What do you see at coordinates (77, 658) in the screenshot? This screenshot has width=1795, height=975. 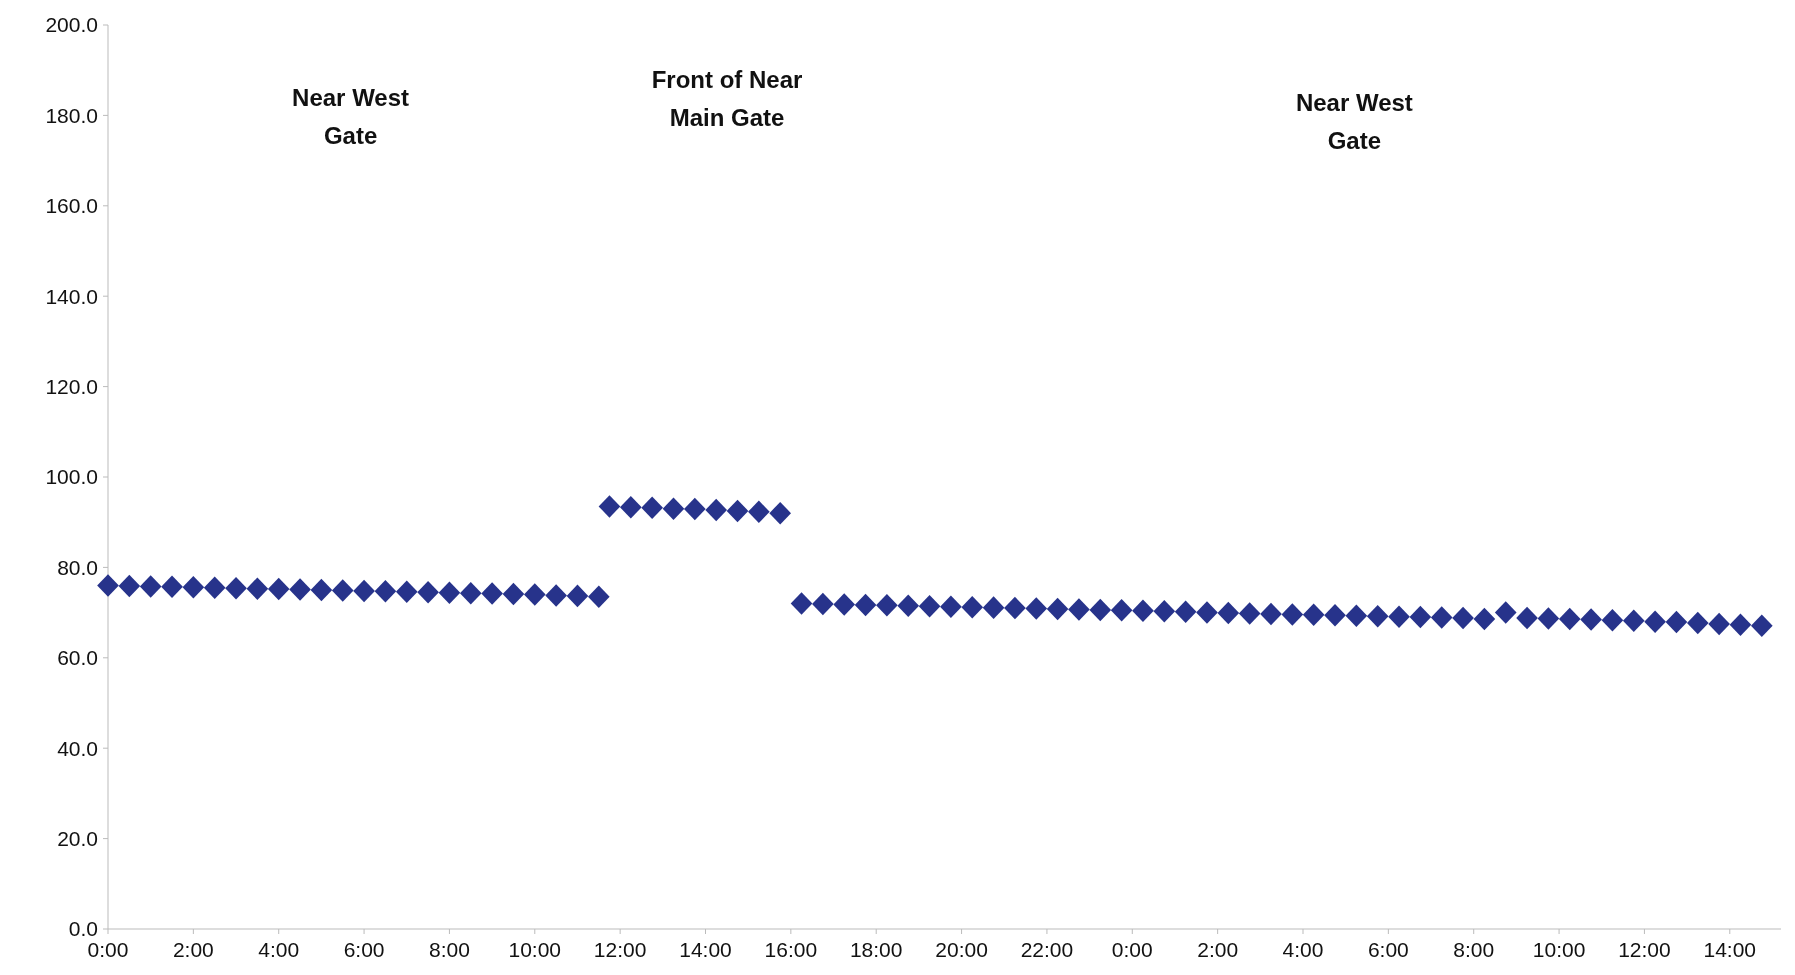 I see `y-tick-label: 60.0` at bounding box center [77, 658].